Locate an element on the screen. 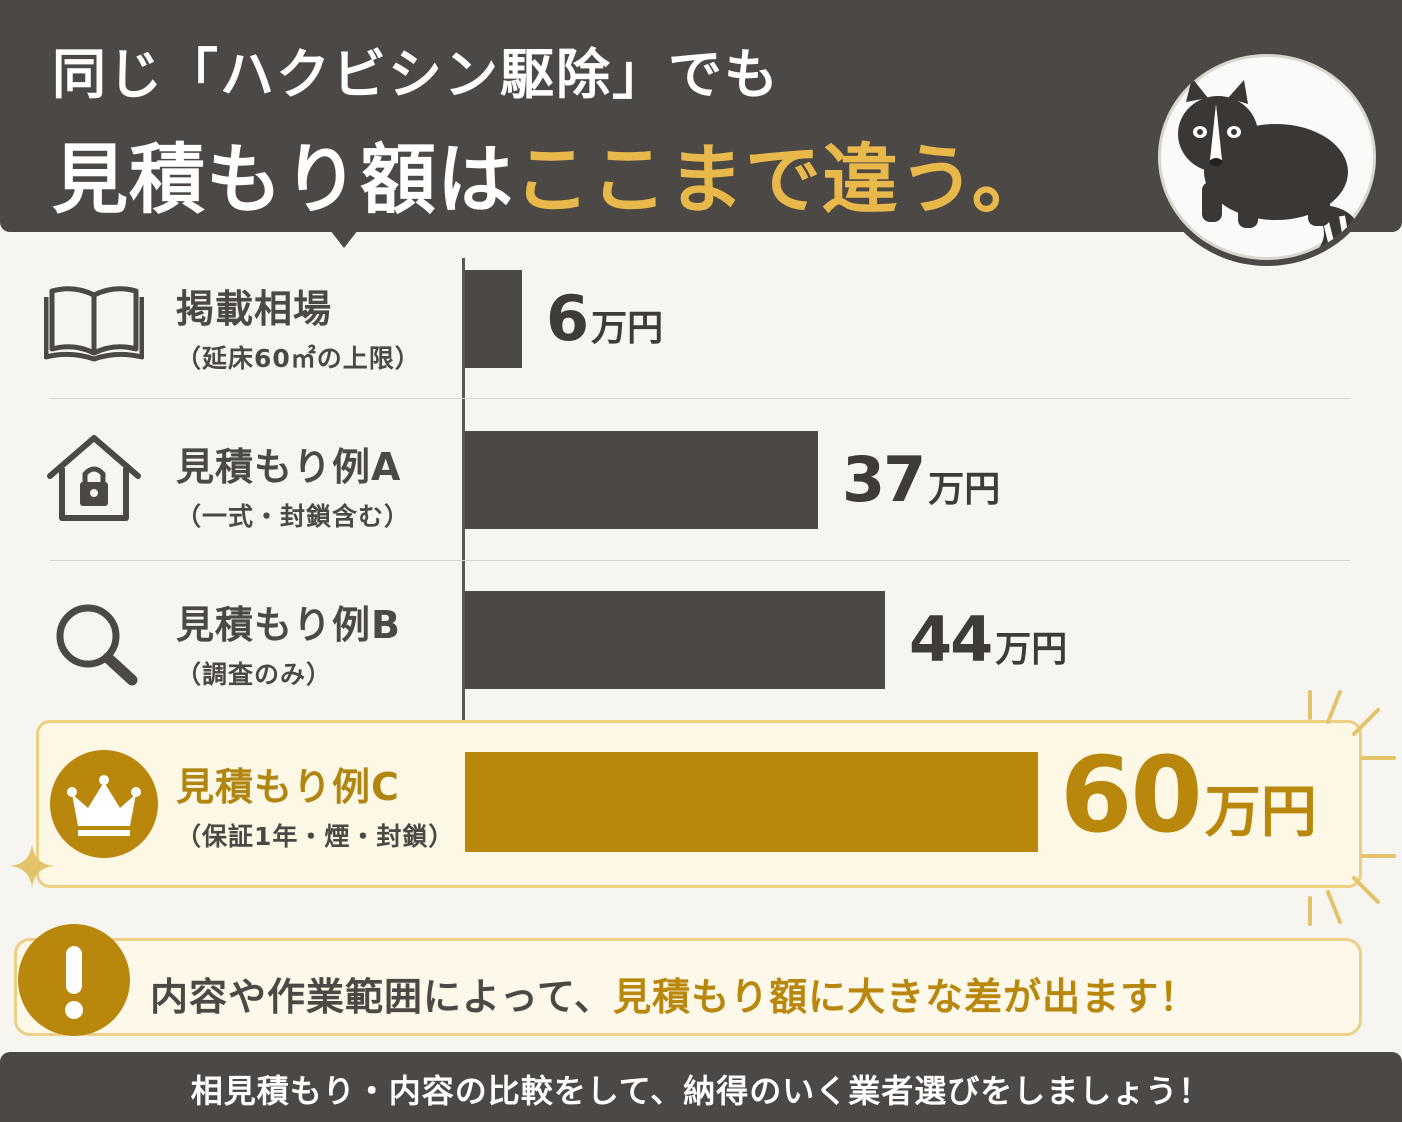 This screenshot has height=1122, width=1402. value-number: 6 is located at coordinates (567, 318).